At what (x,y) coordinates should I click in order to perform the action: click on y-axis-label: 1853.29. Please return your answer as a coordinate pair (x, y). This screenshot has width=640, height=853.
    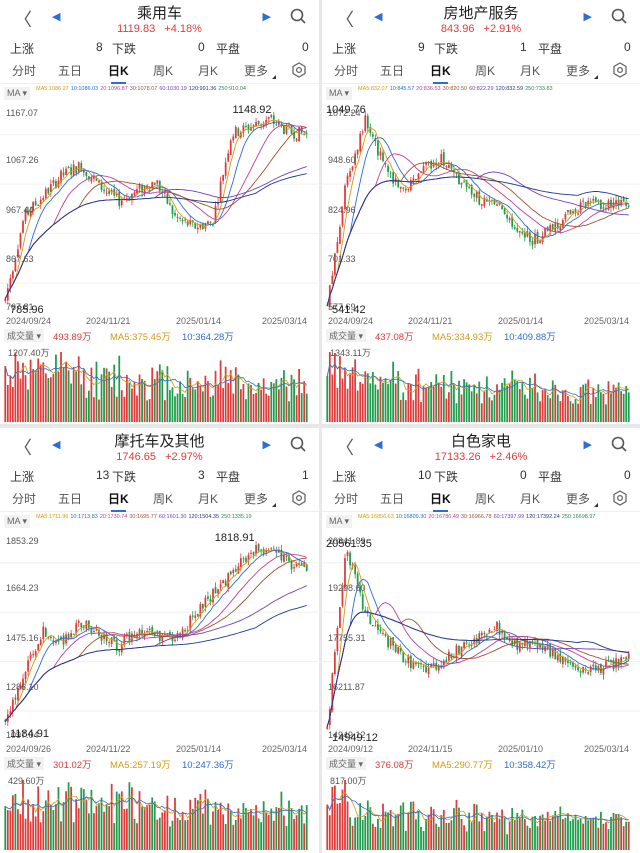
    Looking at the image, I should click on (22, 541).